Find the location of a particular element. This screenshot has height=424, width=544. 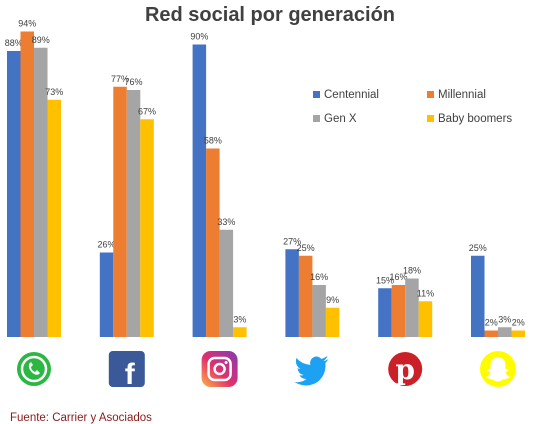

bar-whatsapp-baby-boomers is located at coordinates (54, 218).